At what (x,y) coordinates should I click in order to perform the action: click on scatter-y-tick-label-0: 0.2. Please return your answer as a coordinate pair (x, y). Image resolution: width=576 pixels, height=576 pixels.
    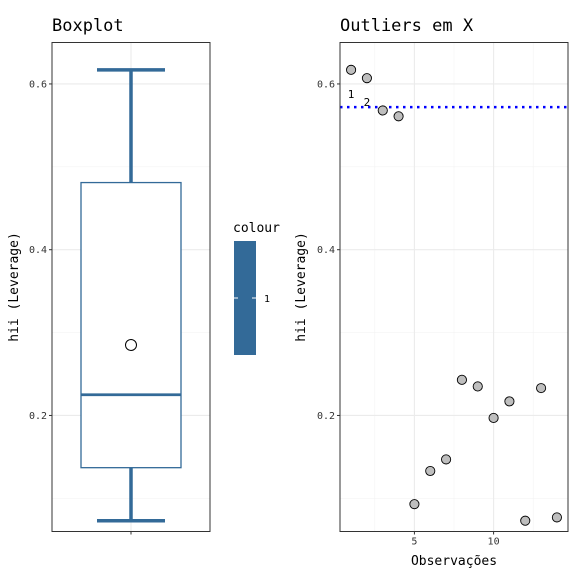
    Looking at the image, I should click on (326, 416).